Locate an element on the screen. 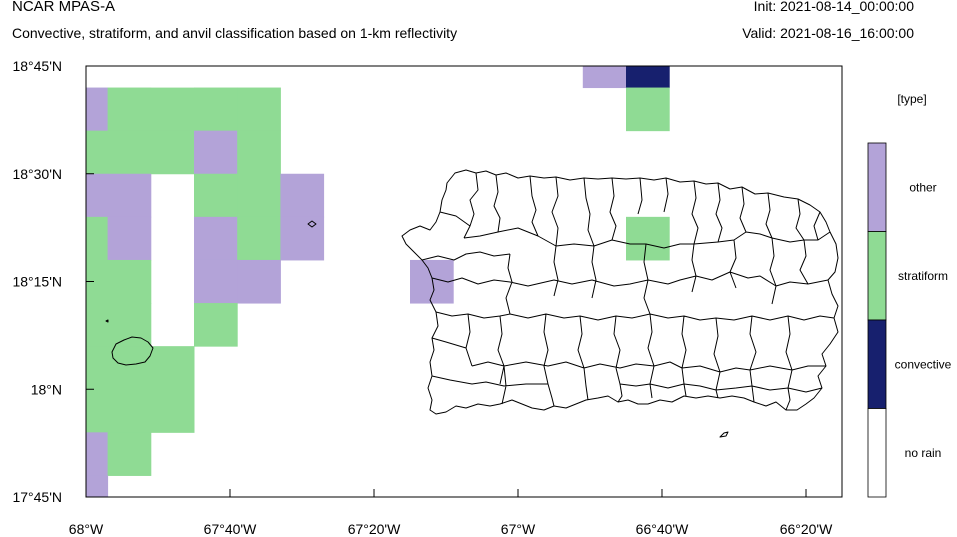 The width and height of the screenshot is (957, 537). x-tick-label: 67°20'W is located at coordinates (374, 529).